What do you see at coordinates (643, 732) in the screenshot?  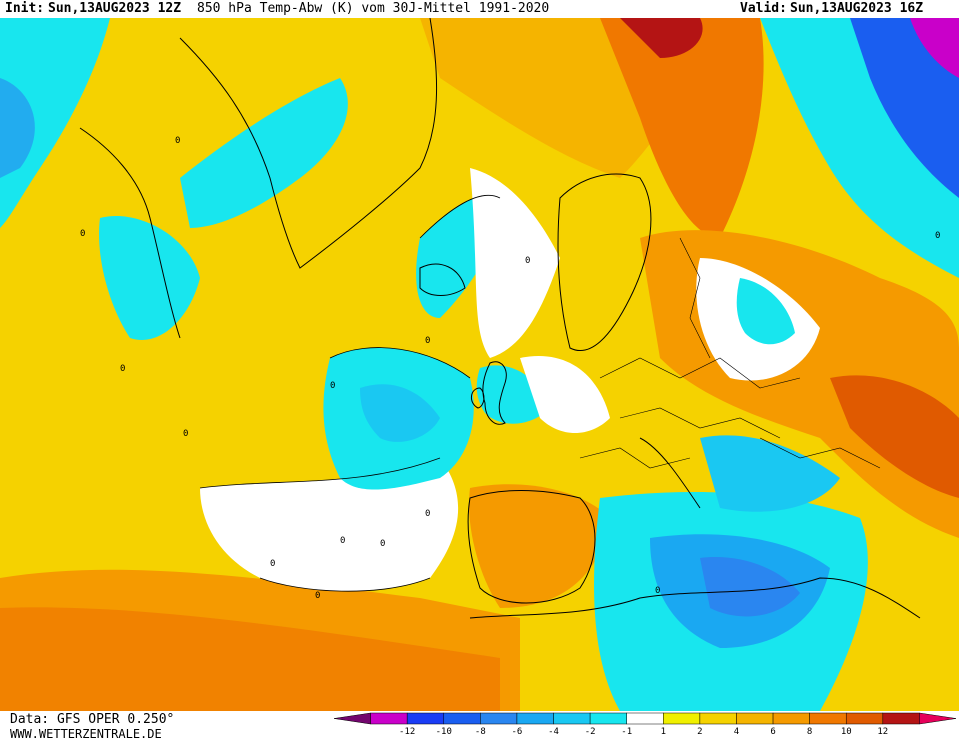 I see `legend-ticks: -12 -10 -8 -6 -4 -2 -1 1 2 4 6 8 10 12` at bounding box center [643, 732].